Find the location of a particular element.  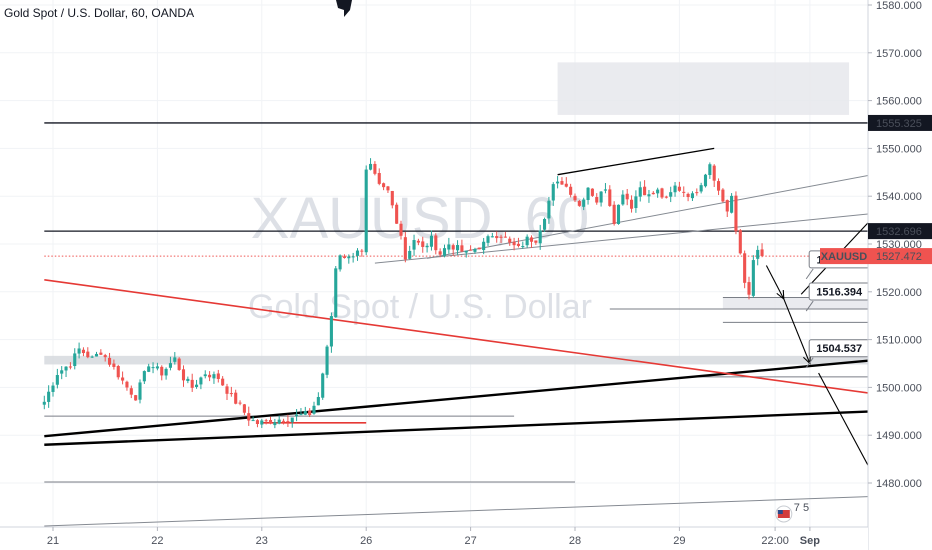

flag-stripe-icon is located at coordinates (783, 514).